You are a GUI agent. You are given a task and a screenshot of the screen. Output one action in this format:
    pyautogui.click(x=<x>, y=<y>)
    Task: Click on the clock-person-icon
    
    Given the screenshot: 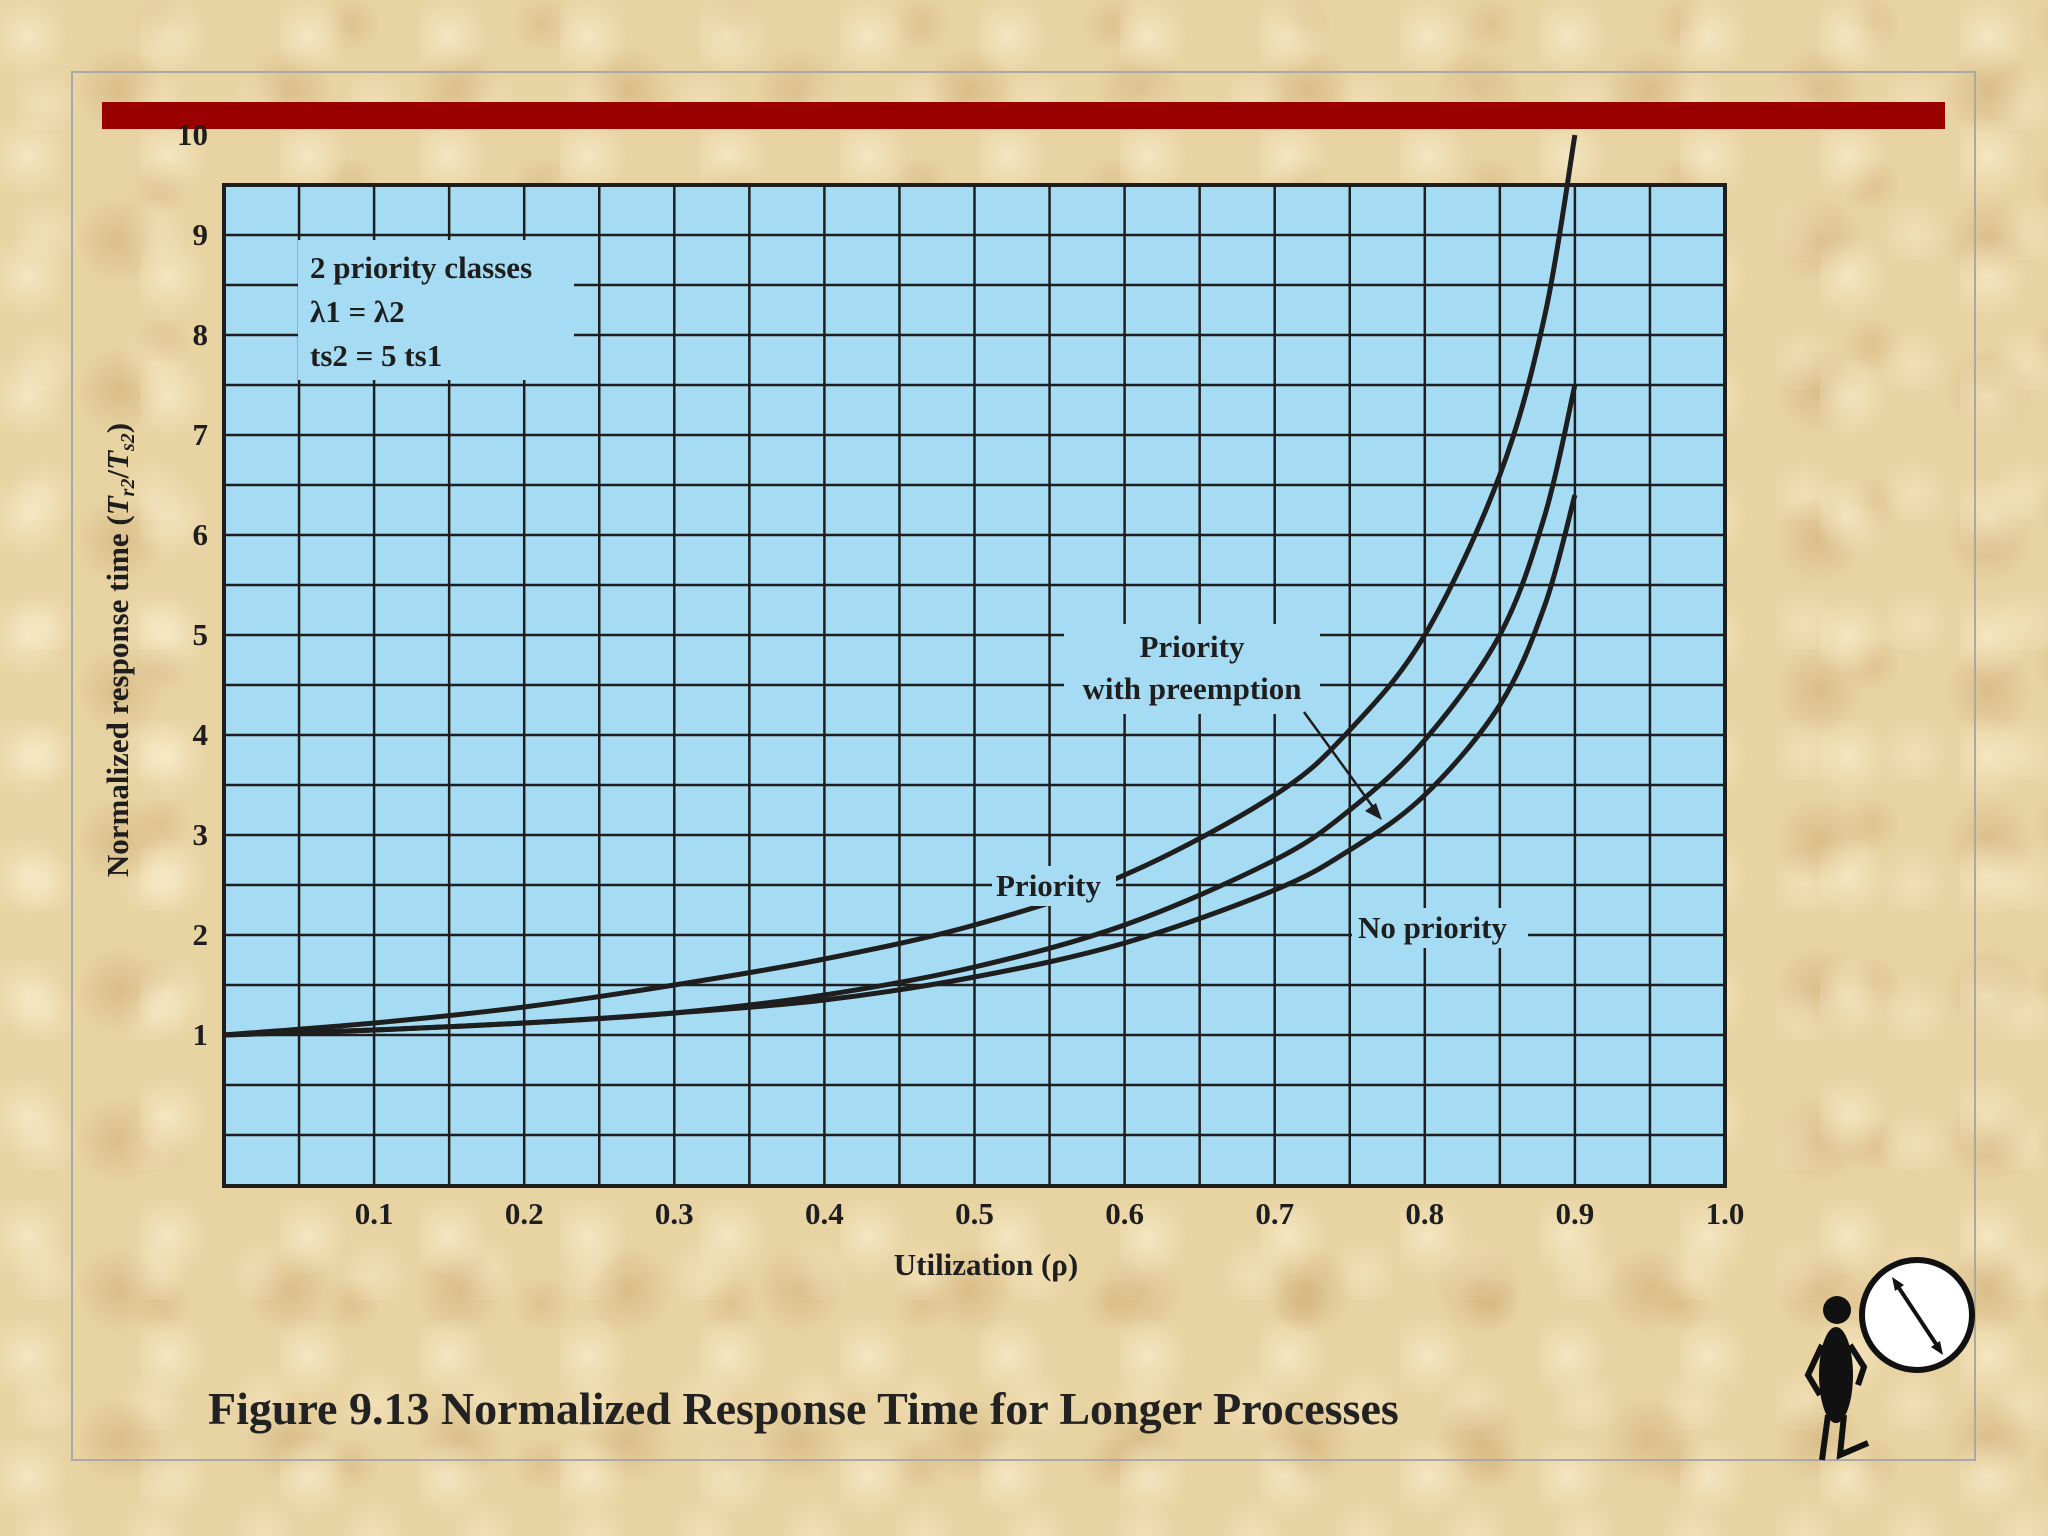 What is the action you would take?
    pyautogui.click(x=1889, y=1359)
    